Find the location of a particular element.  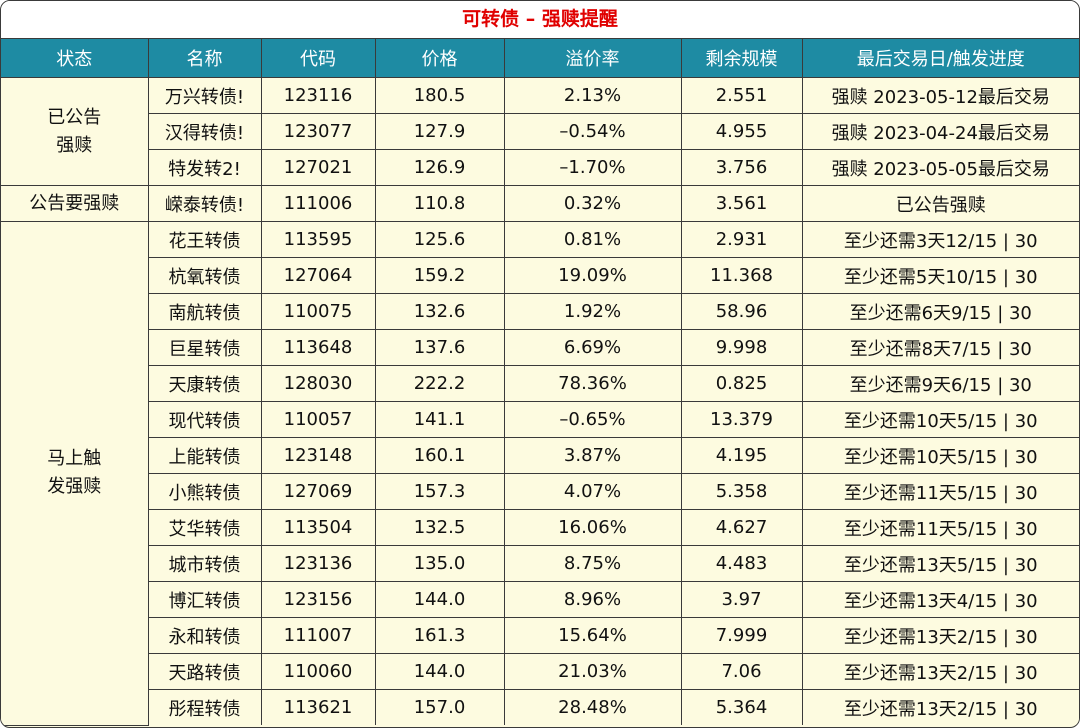

price-cell: 132.5 is located at coordinates (439, 527).